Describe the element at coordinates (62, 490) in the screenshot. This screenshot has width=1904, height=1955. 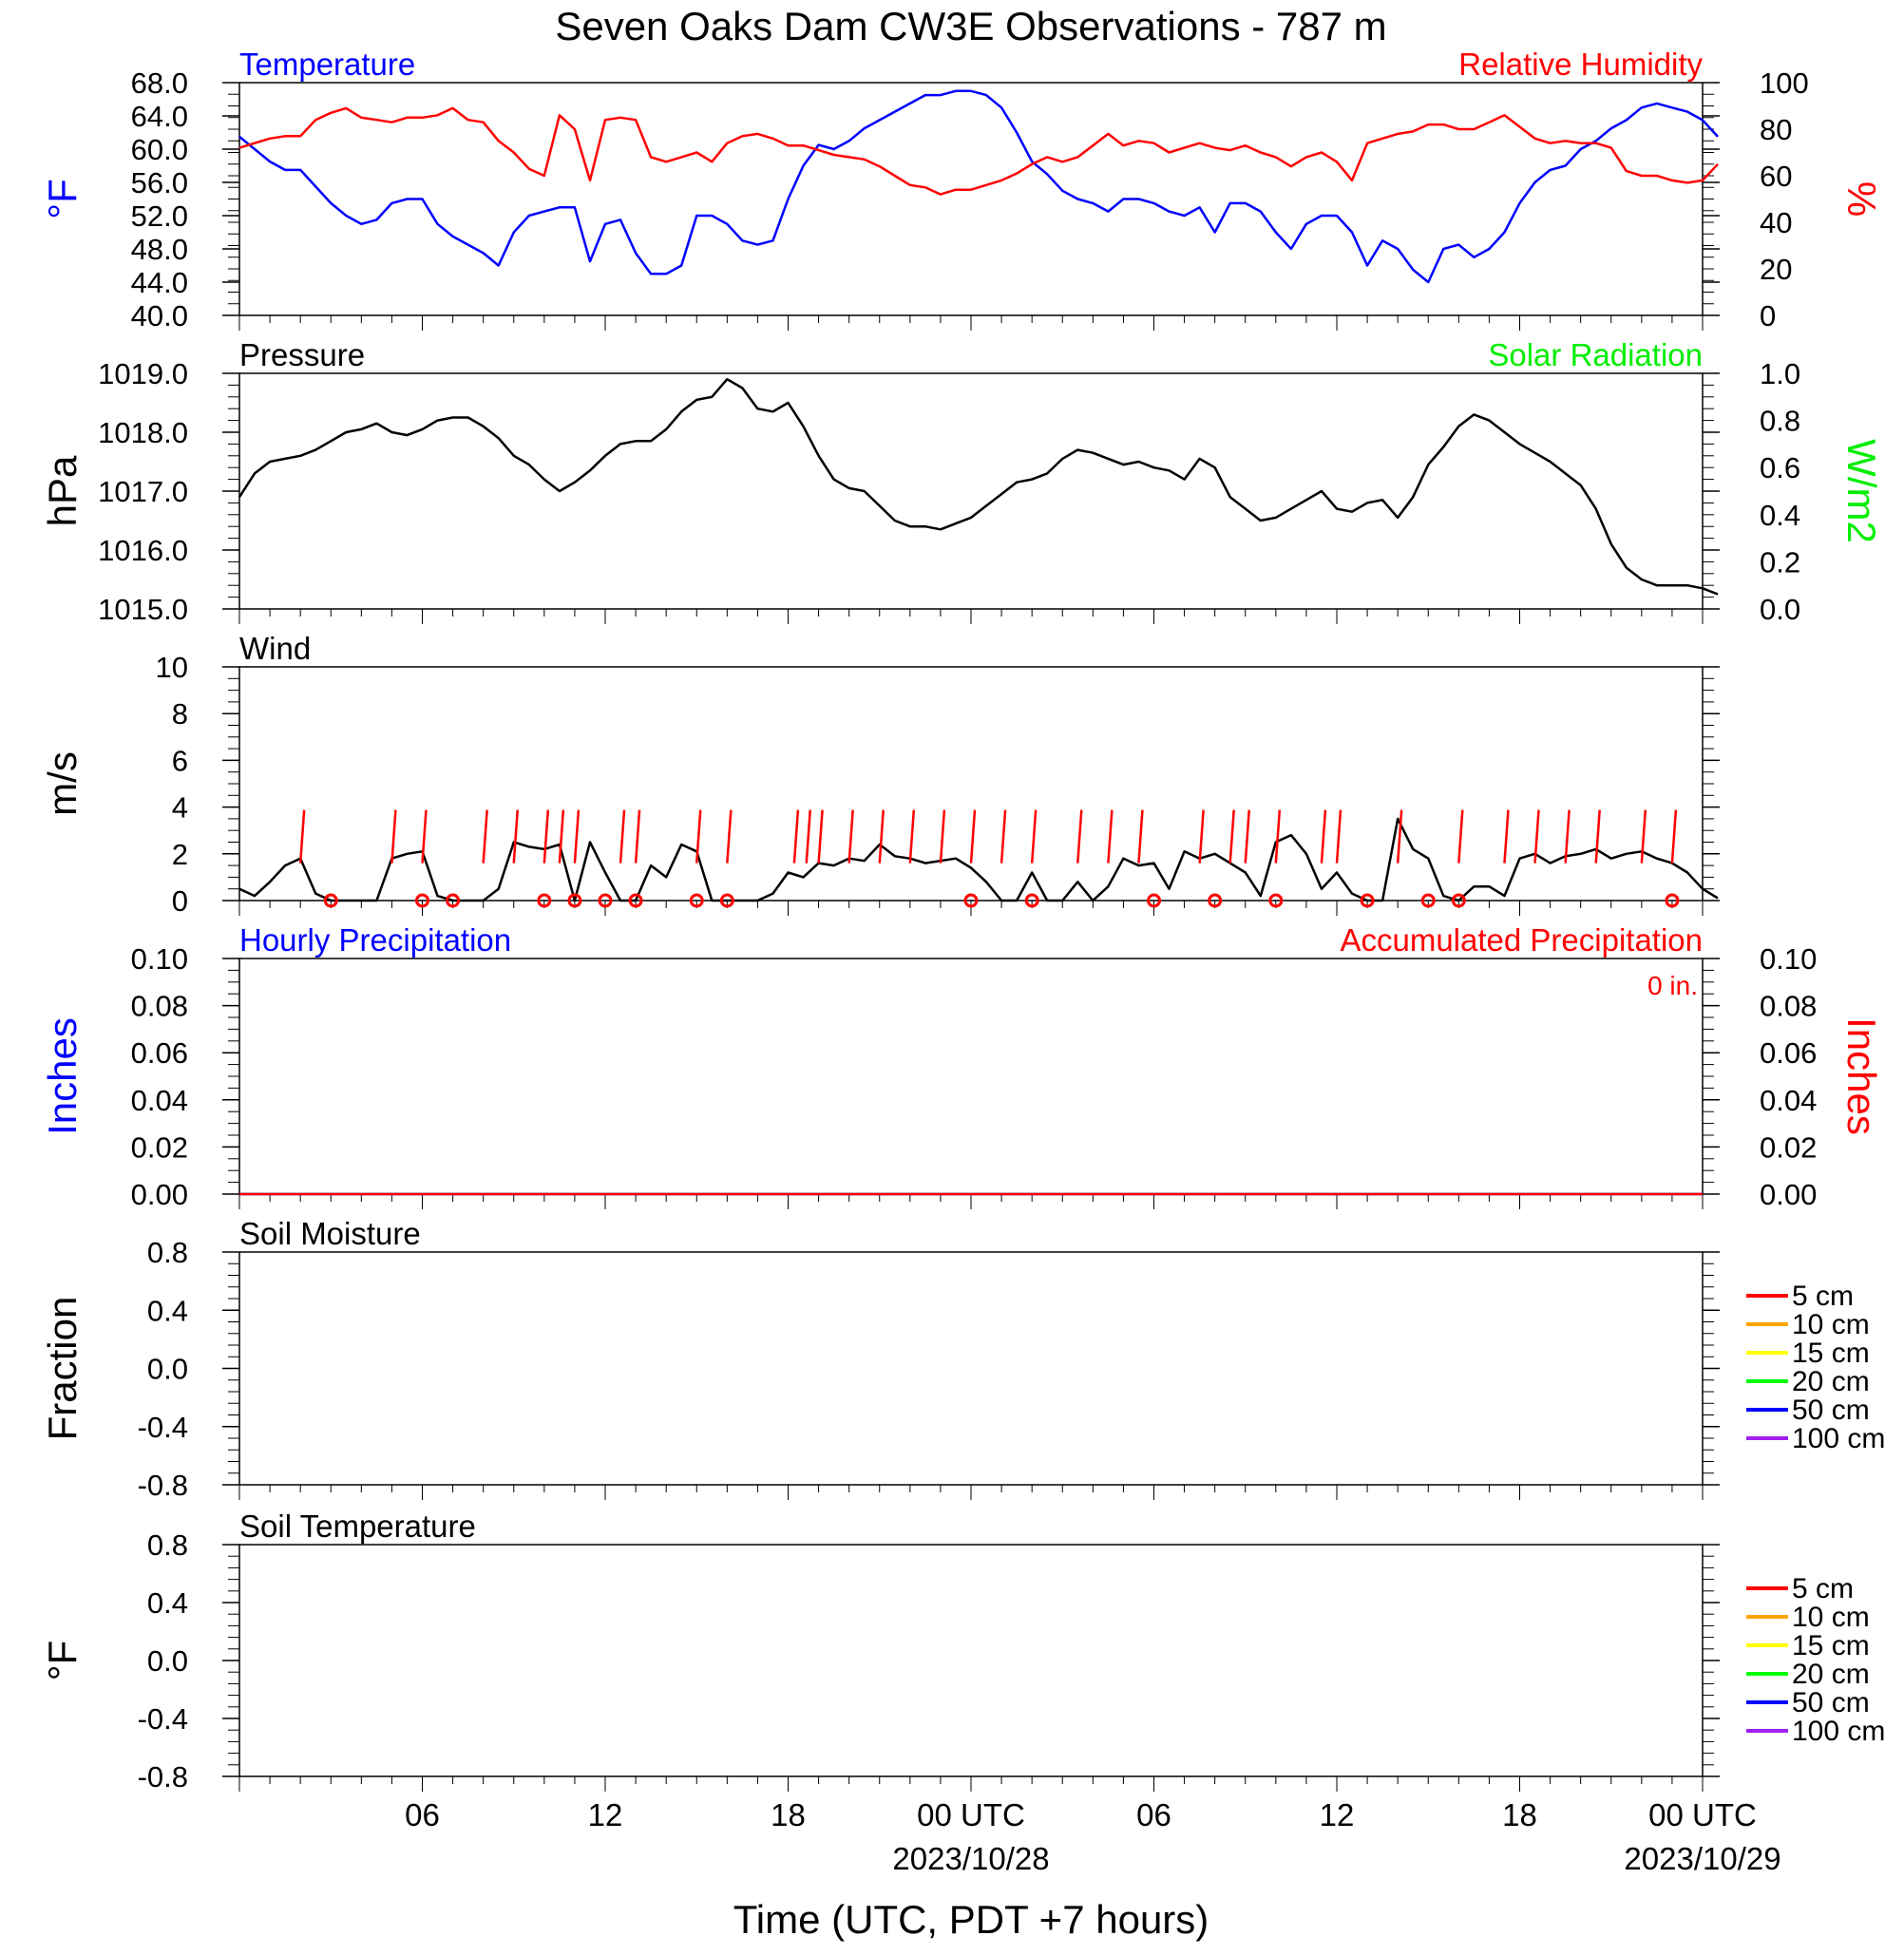
I see `y-axis-title: hPa` at that location.